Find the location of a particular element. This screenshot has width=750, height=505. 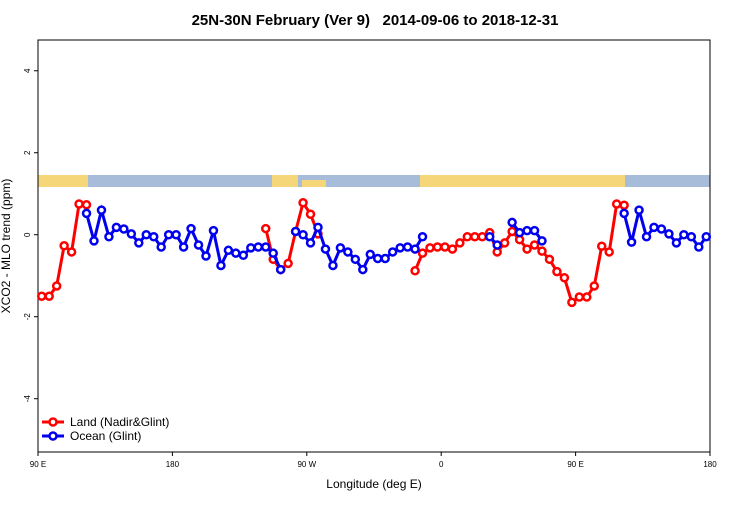

y-tick-label: 2 is located at coordinates (27, 152).